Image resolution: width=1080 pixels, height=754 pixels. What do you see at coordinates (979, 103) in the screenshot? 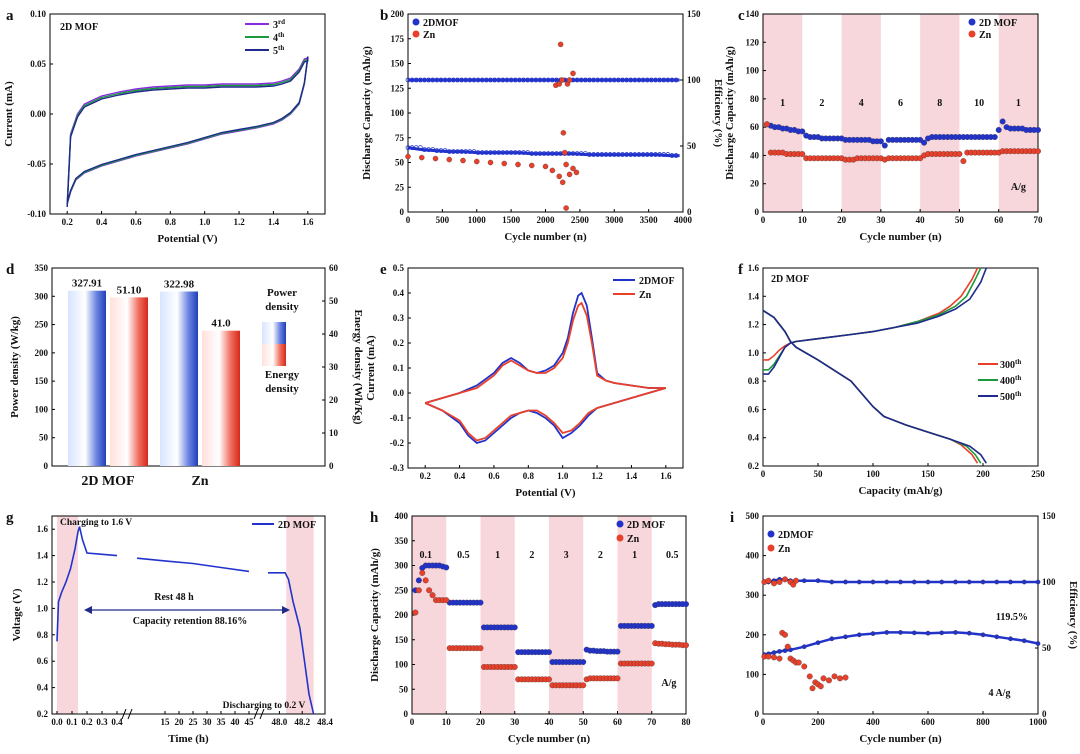
I see `rate-label: 10` at bounding box center [979, 103].